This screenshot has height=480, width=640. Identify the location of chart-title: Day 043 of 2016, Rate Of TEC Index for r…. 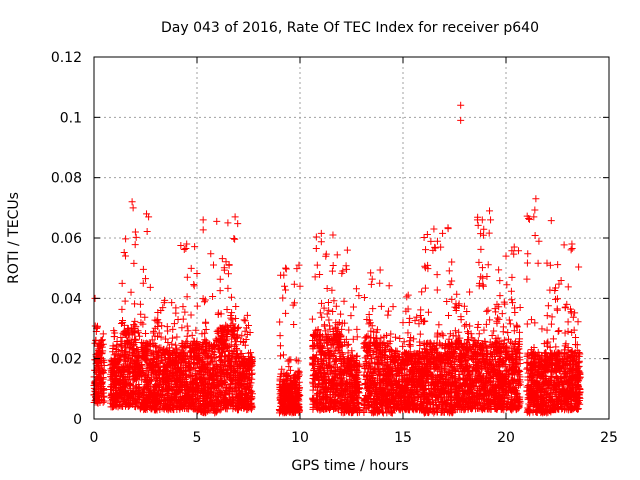
(350, 28).